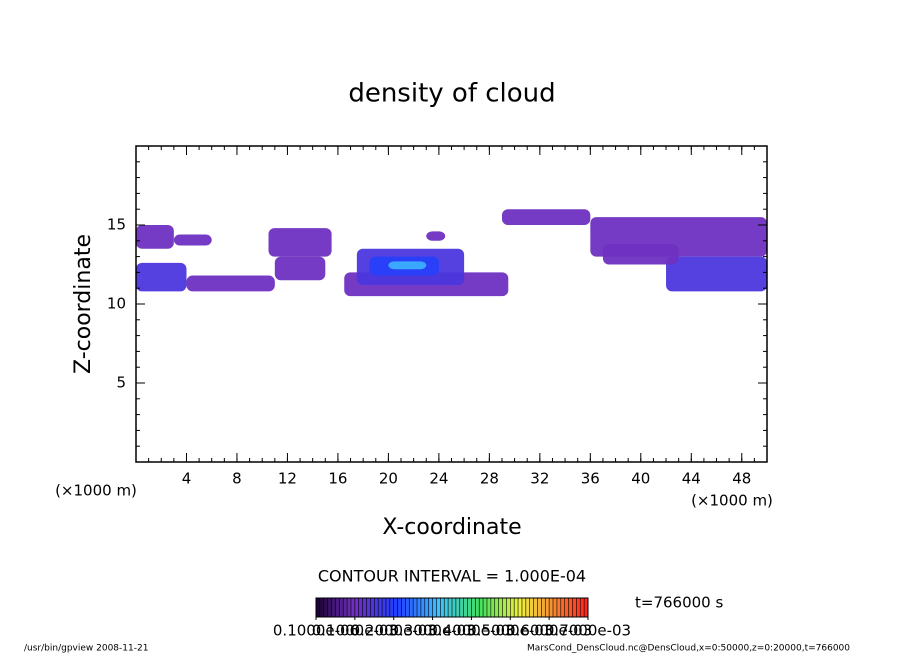 The image size is (904, 654). What do you see at coordinates (732, 501) in the screenshot?
I see `x-units: (×1000 m)` at bounding box center [732, 501].